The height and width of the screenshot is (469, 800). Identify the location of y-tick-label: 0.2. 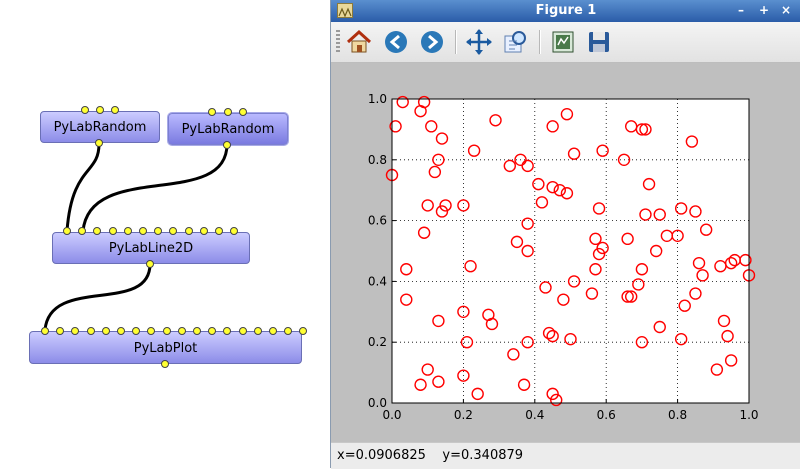
(377, 342).